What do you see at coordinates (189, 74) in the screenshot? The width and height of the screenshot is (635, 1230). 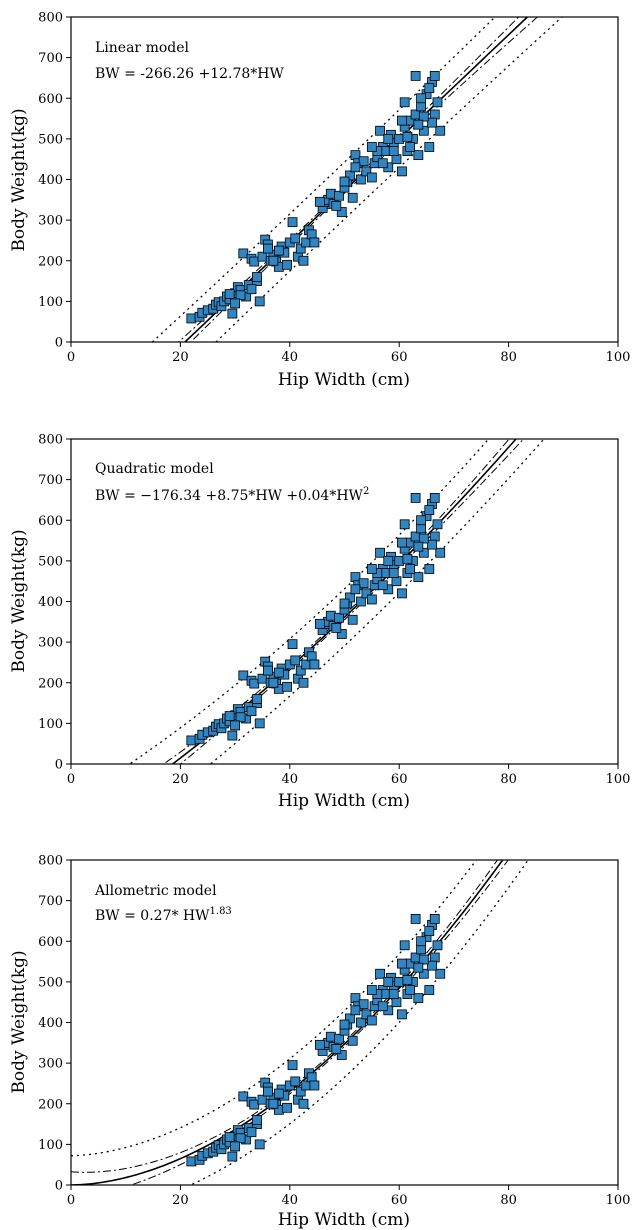 I see `model-equation-label: BW = -266.26 +12.78*HW` at bounding box center [189, 74].